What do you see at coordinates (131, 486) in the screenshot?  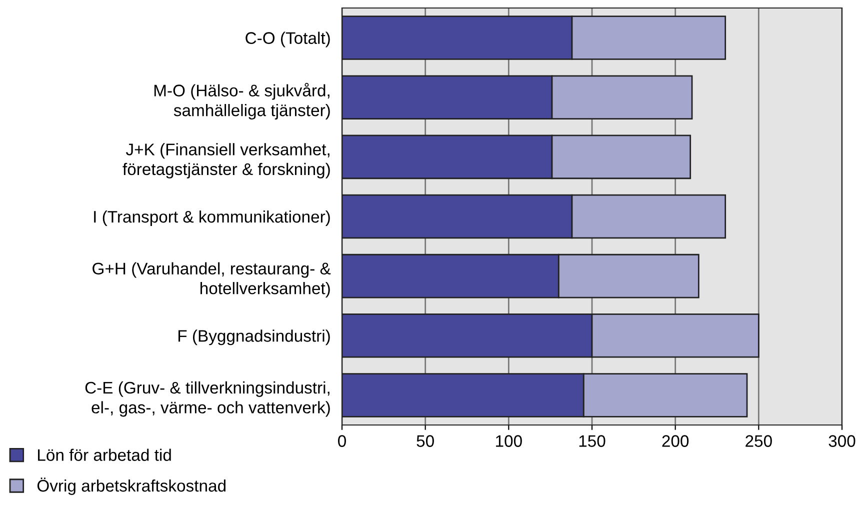 I see `legend-label: Övrig arbetskraftskostnad` at bounding box center [131, 486].